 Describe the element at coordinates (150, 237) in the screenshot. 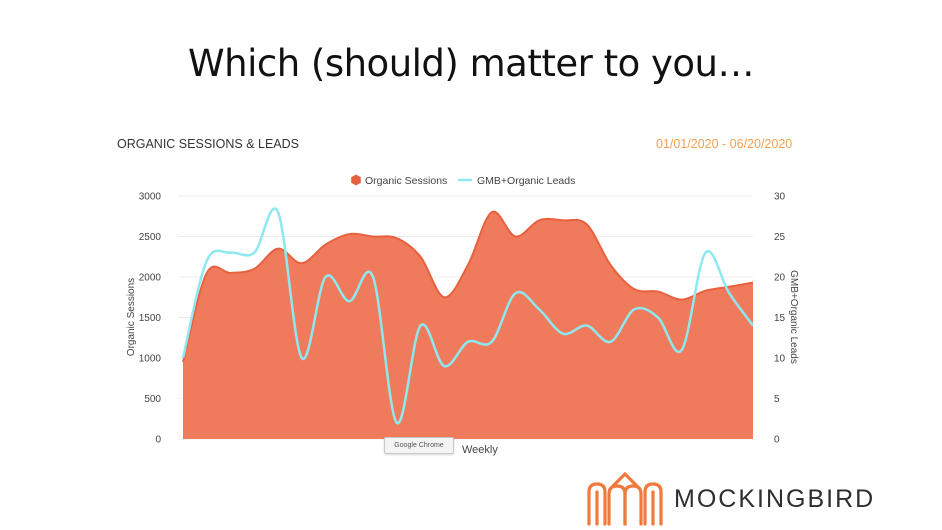

I see `y-left-tick-label: 2500` at that location.